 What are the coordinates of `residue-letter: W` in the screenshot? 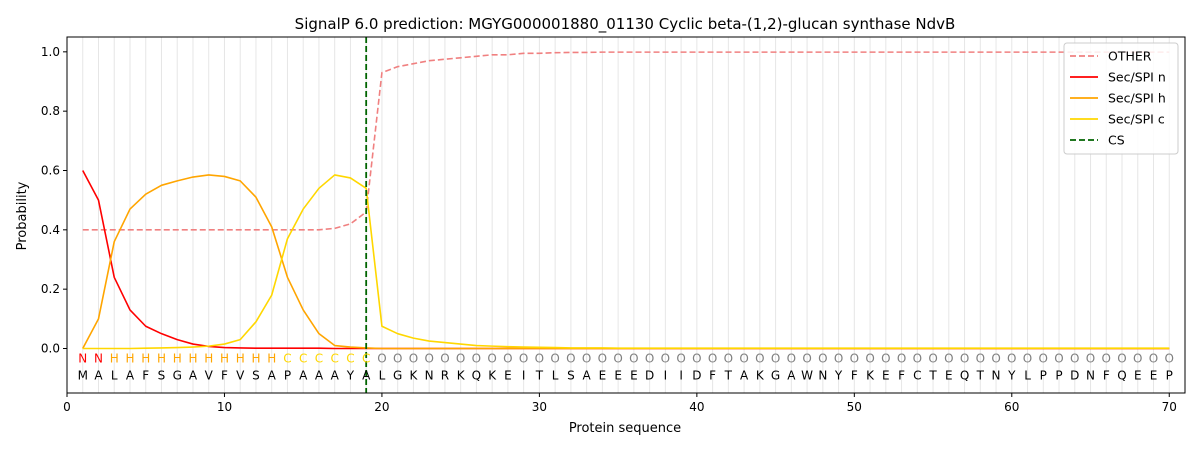 It's located at (807, 375).